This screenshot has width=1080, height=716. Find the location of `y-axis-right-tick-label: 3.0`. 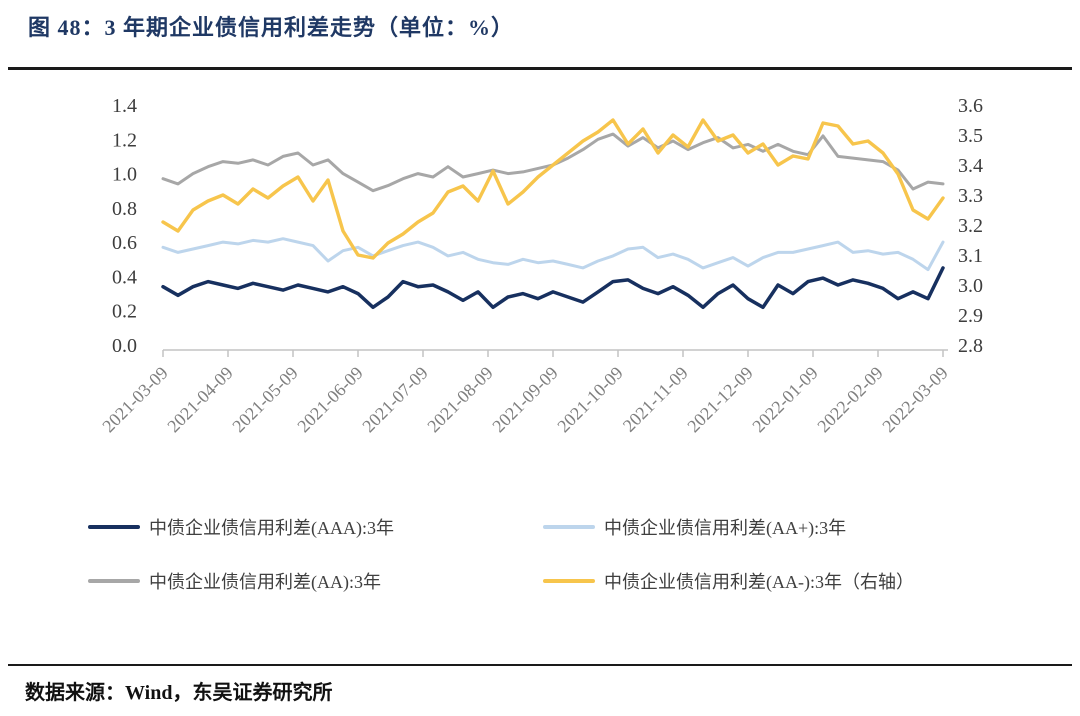

y-axis-right-tick-label: 3.0 is located at coordinates (970, 286).